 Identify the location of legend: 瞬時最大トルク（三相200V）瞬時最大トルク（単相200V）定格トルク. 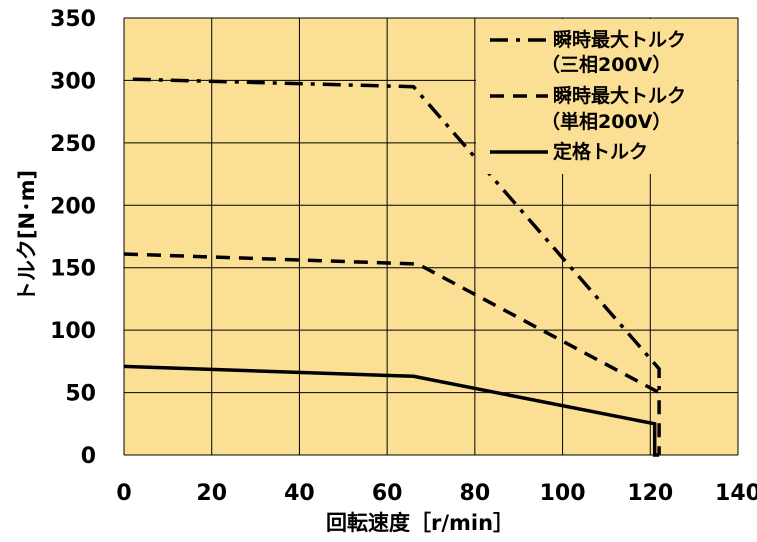
(606, 96).